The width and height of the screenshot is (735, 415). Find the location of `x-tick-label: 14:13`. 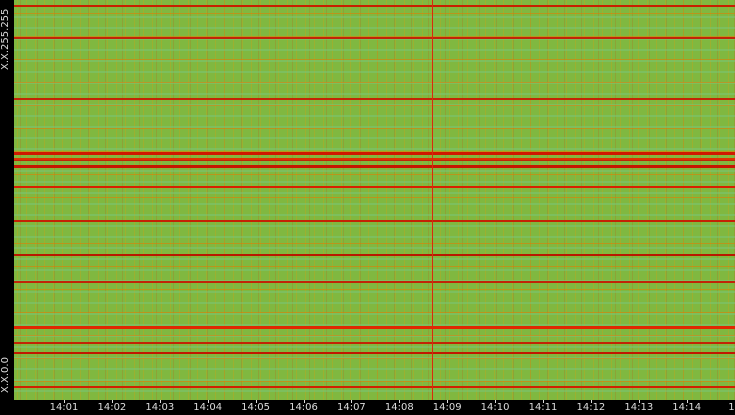

x-tick-label: 14:13 is located at coordinates (639, 407).